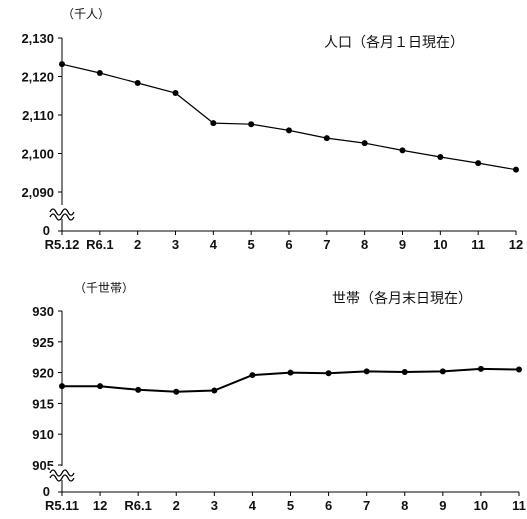 This screenshot has width=527, height=519. I want to click on households-x-tick-label: 3, so click(214, 505).